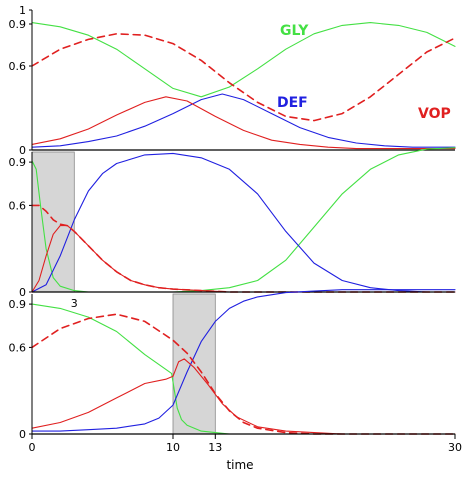 This screenshot has height=477, width=465. Describe the element at coordinates (74, 303) in the screenshot. I see `panel-annotation: 3` at that location.